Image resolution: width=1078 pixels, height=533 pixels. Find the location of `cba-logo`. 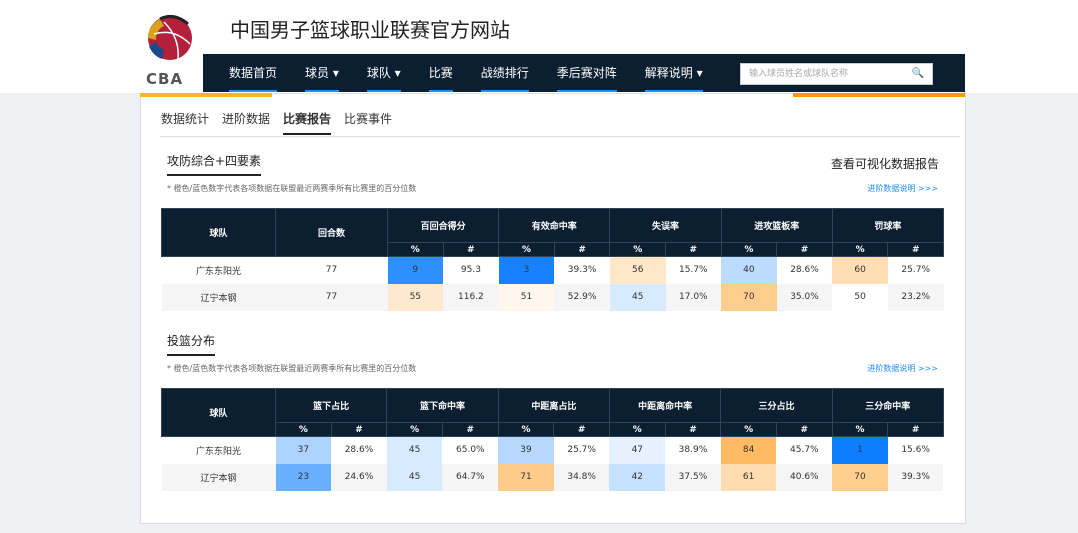

cba-logo is located at coordinates (168, 37).